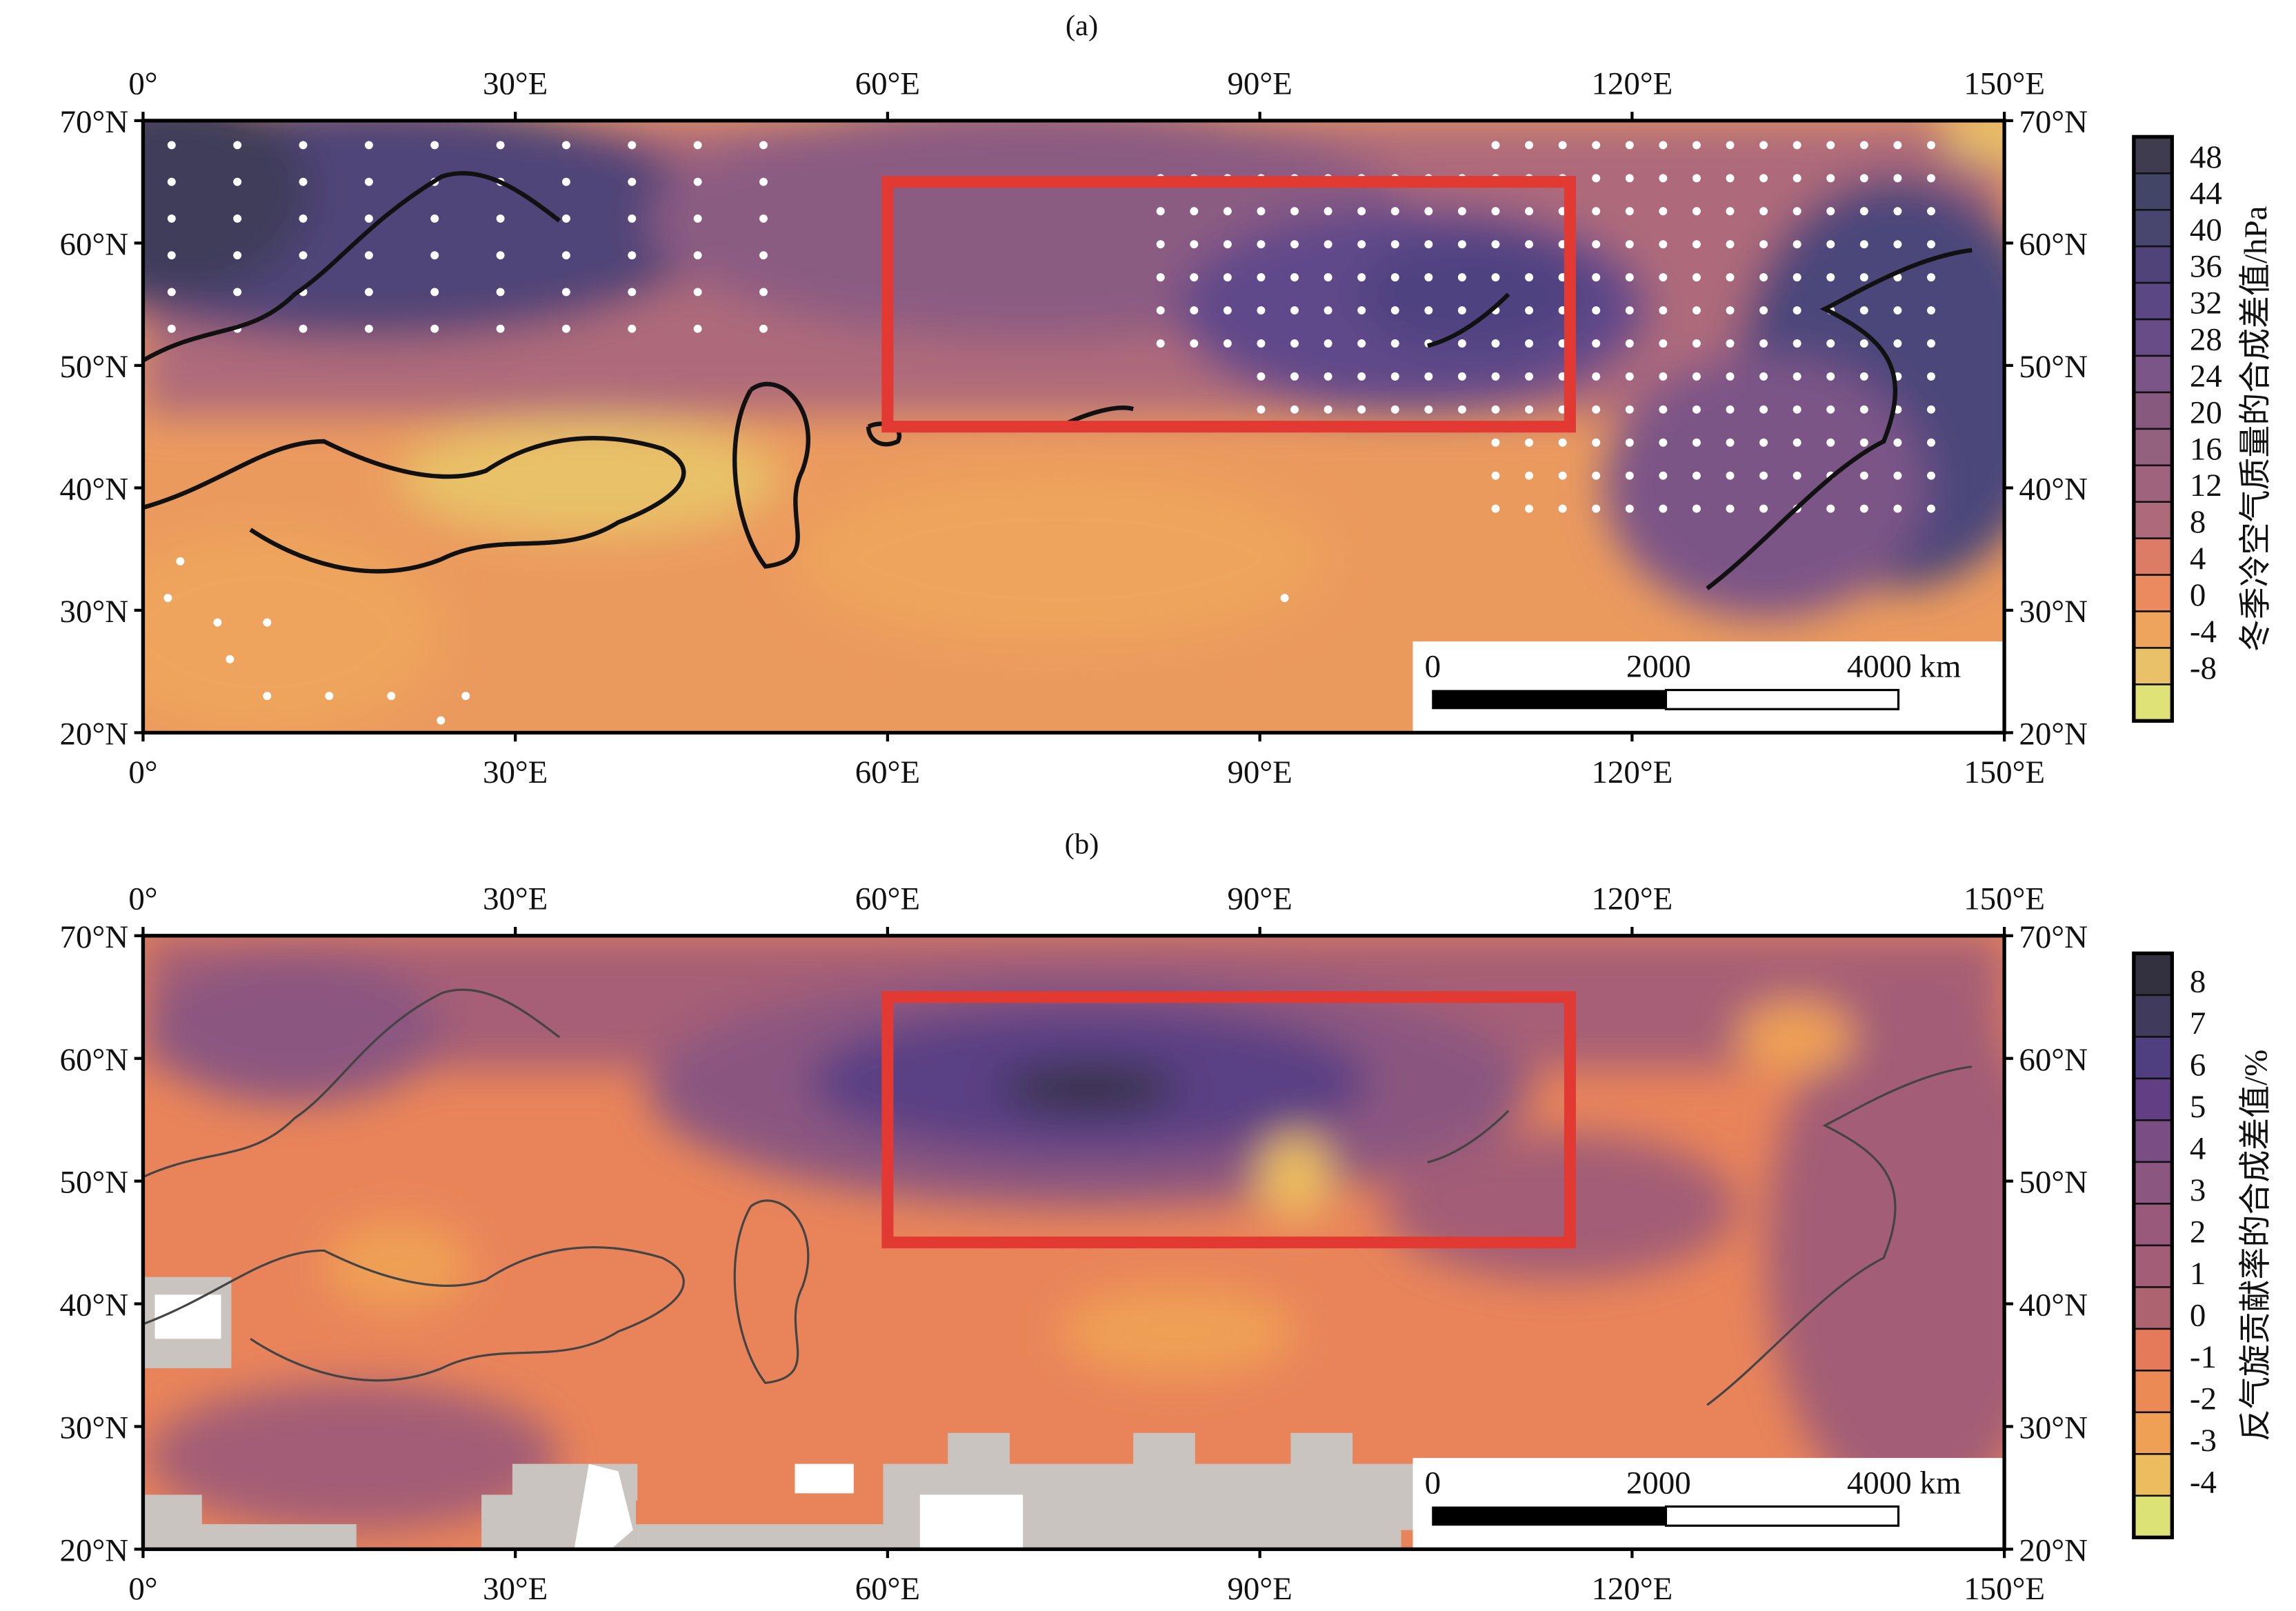 The height and width of the screenshot is (1611, 2296). Describe the element at coordinates (2198, 1149) in the screenshot. I see `colorbar-tick-label: 4` at that location.